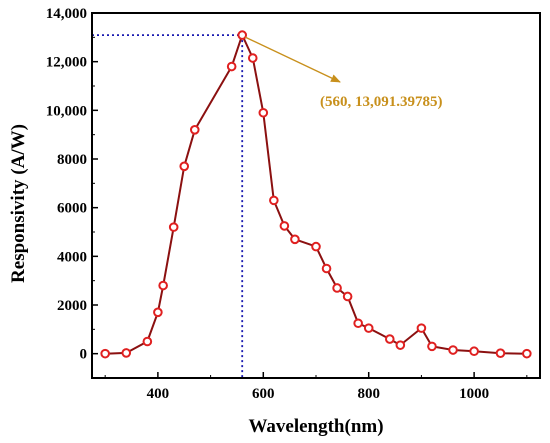 The width and height of the screenshot is (550, 443). I want to click on x-tick-label: 800, so click(368, 394).